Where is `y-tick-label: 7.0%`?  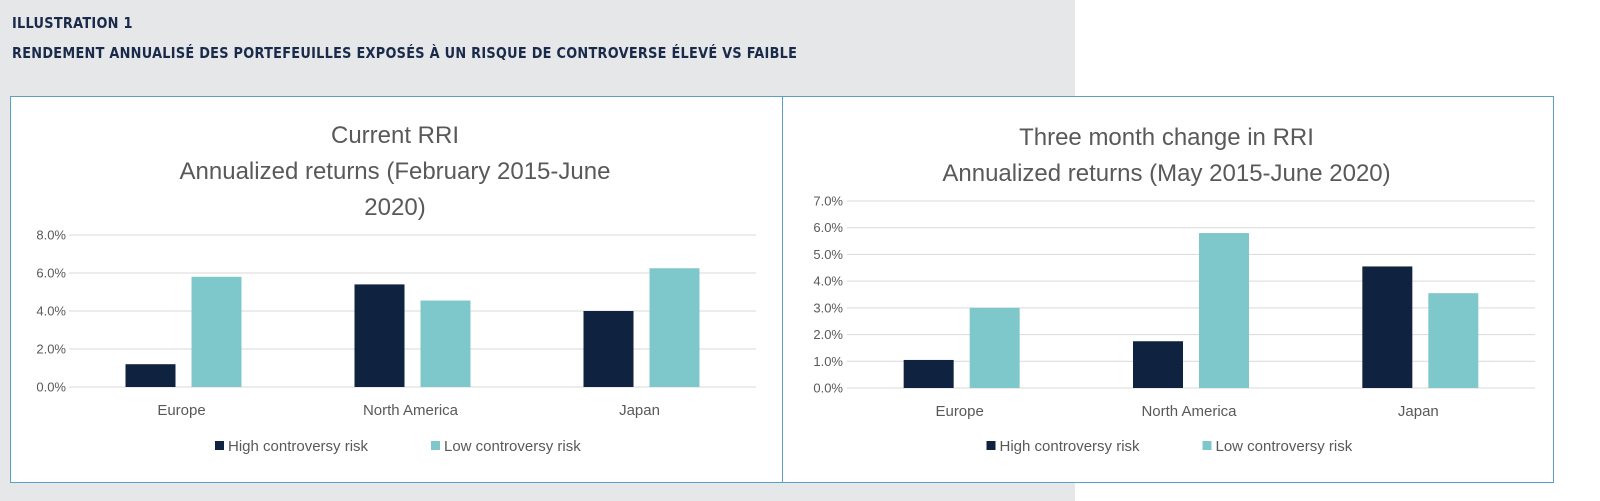
y-tick-label: 7.0% is located at coordinates (828, 201).